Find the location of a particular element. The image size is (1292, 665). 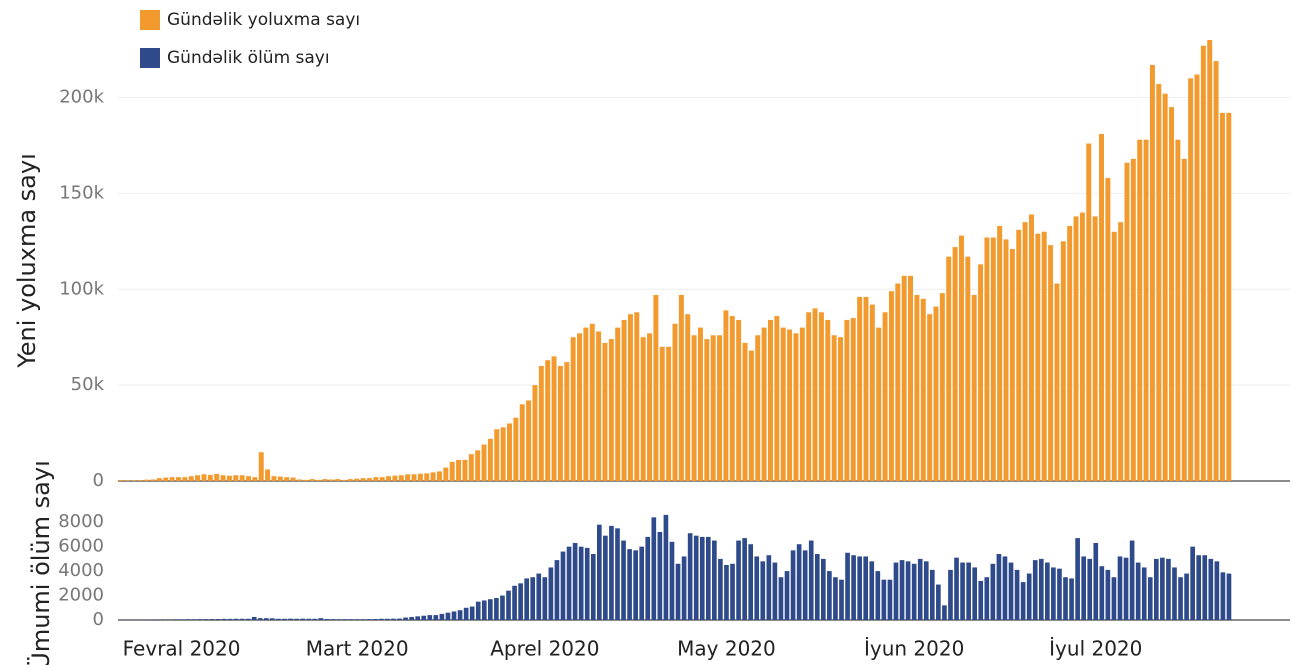

x-tick-label: İyun 2020 is located at coordinates (914, 649).